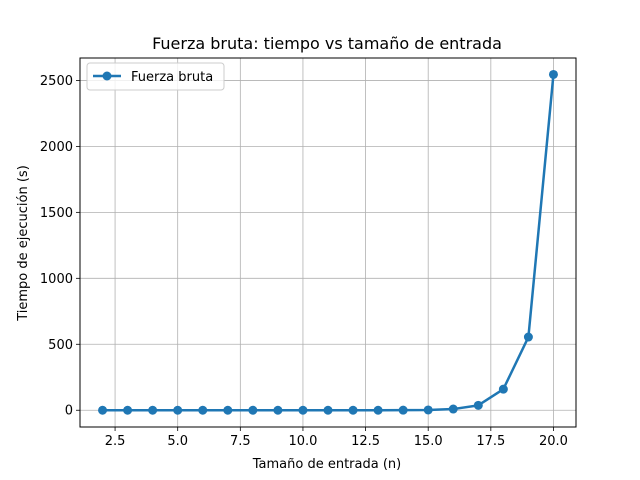 Image resolution: width=640 pixels, height=480 pixels. Describe the element at coordinates (56, 81) in the screenshot. I see `y-tick-label: 2500` at that location.